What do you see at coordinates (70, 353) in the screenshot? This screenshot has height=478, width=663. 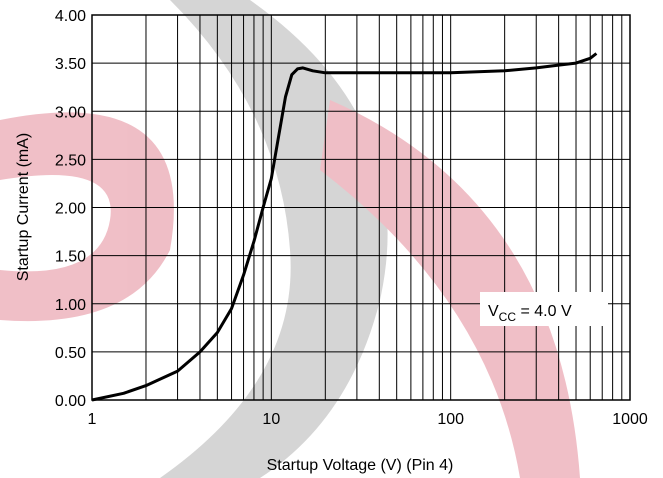 I see `y-tick-label: 0.50` at bounding box center [70, 353].